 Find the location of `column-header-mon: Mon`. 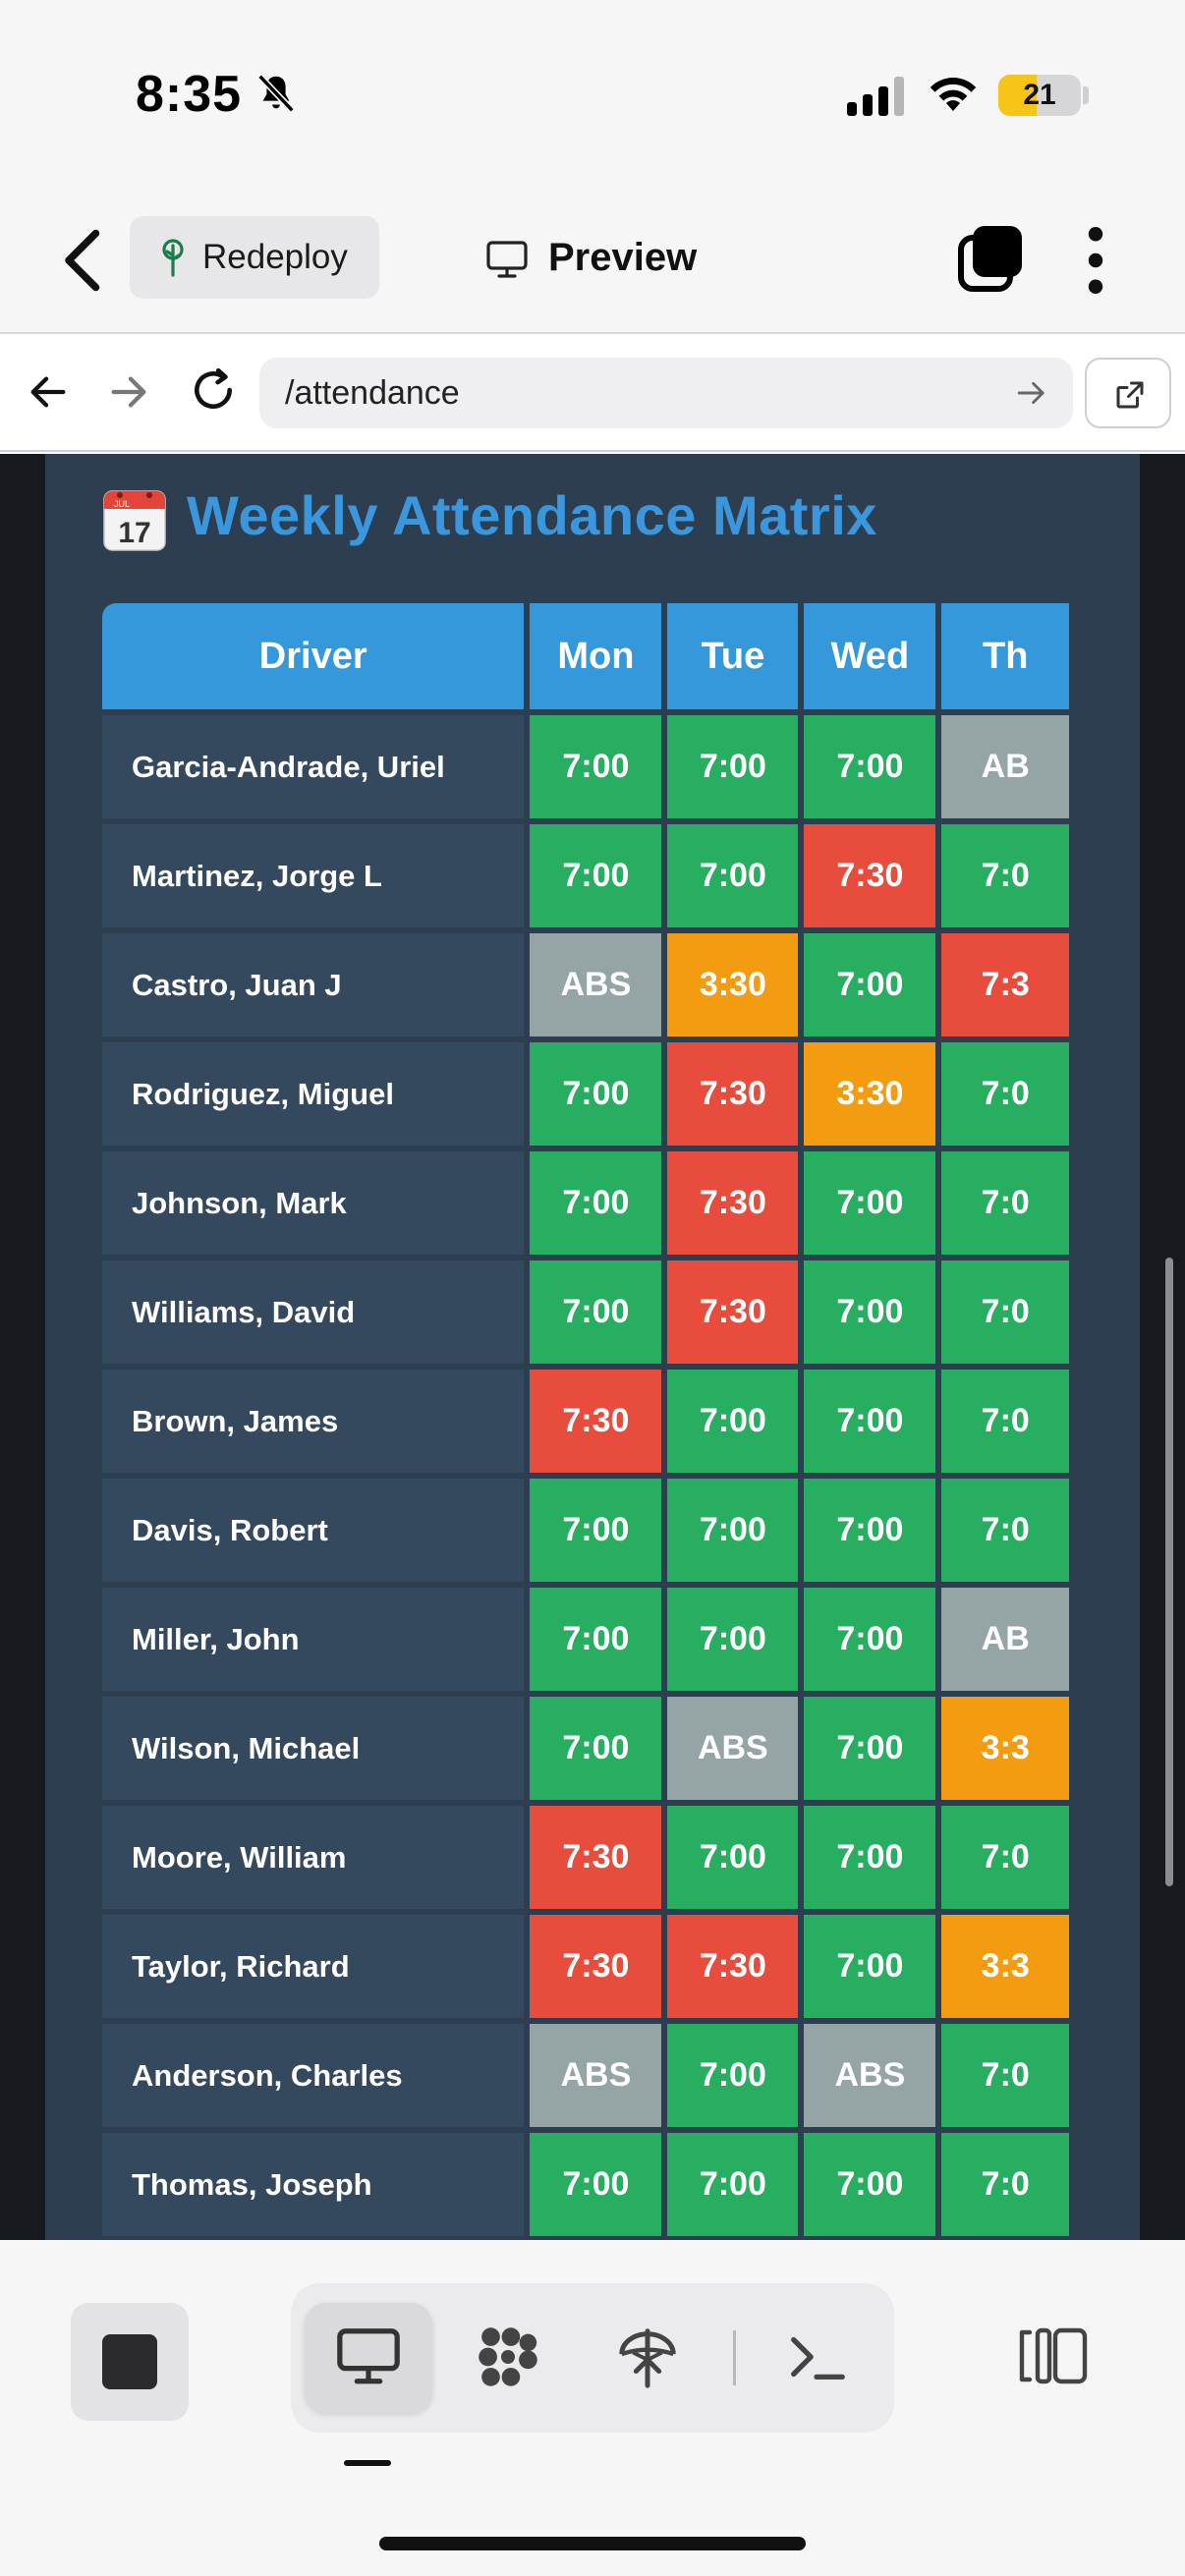

column-header-mon: Mon is located at coordinates (596, 656).